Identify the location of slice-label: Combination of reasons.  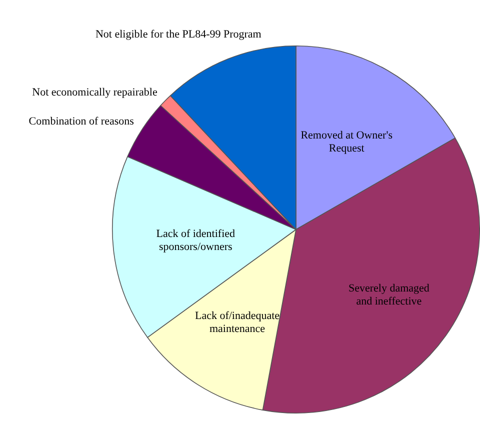
(81, 122).